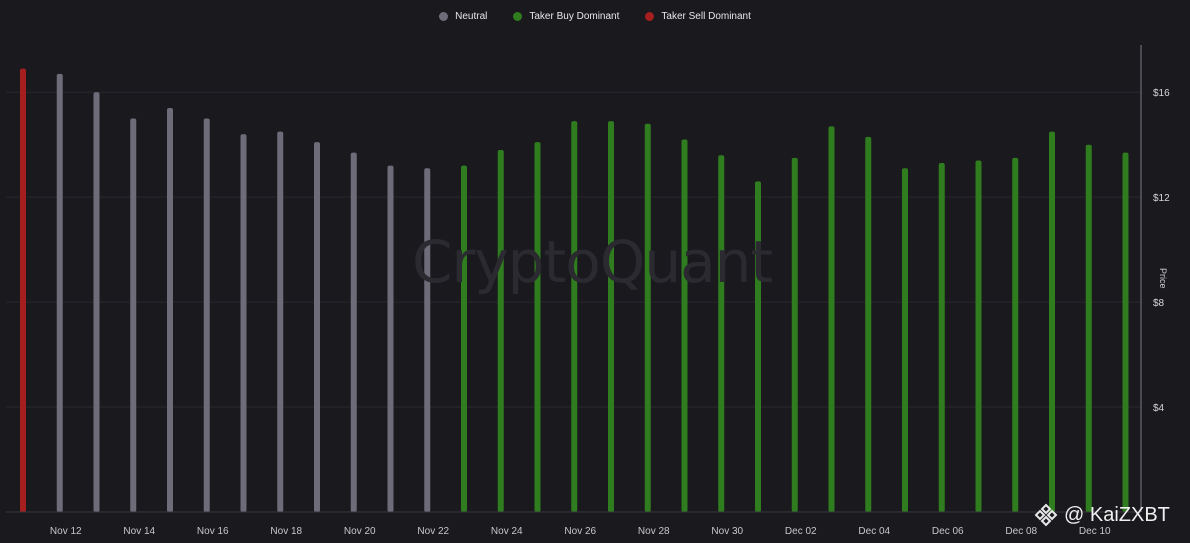  I want to click on legend-dot-neutral, so click(444, 16).